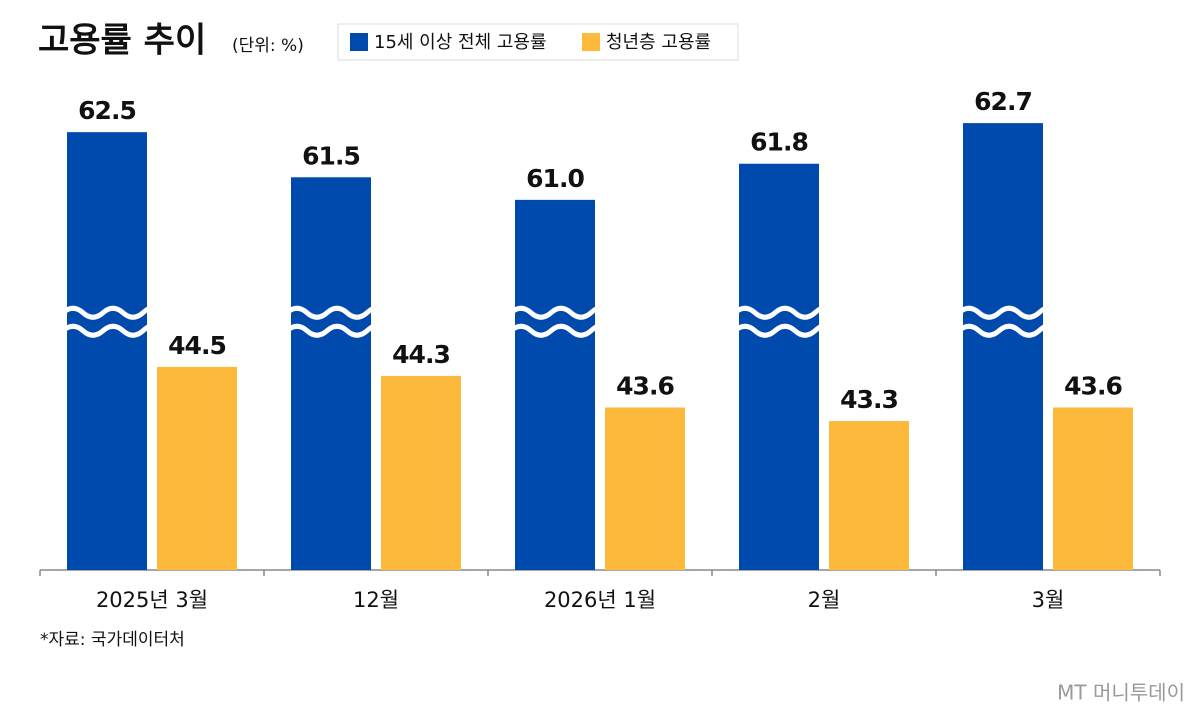 The image size is (1200, 720). I want to click on data-label: 61.5, so click(331, 155).